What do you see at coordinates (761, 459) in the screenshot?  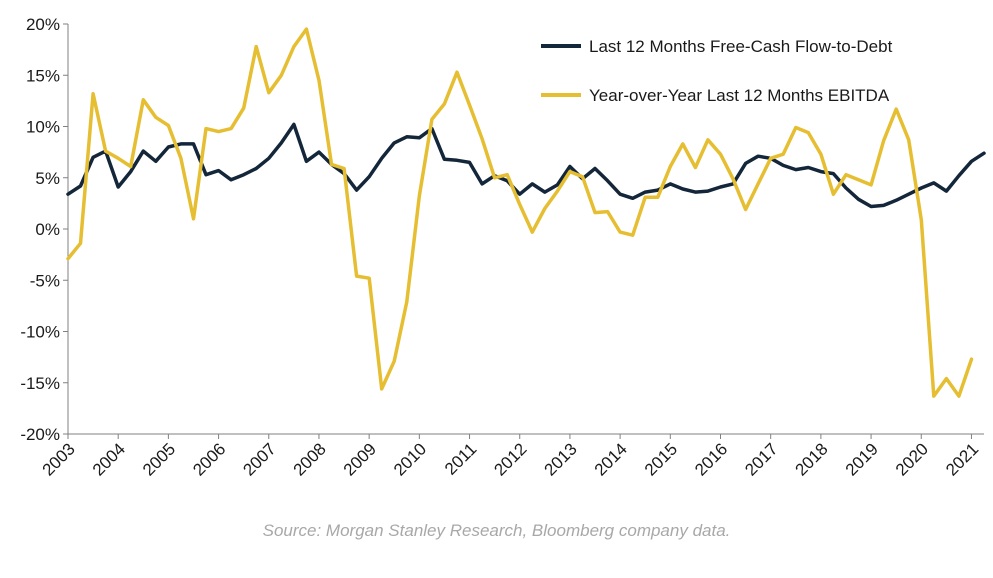 I see `x-tick-label: 2017` at bounding box center [761, 459].